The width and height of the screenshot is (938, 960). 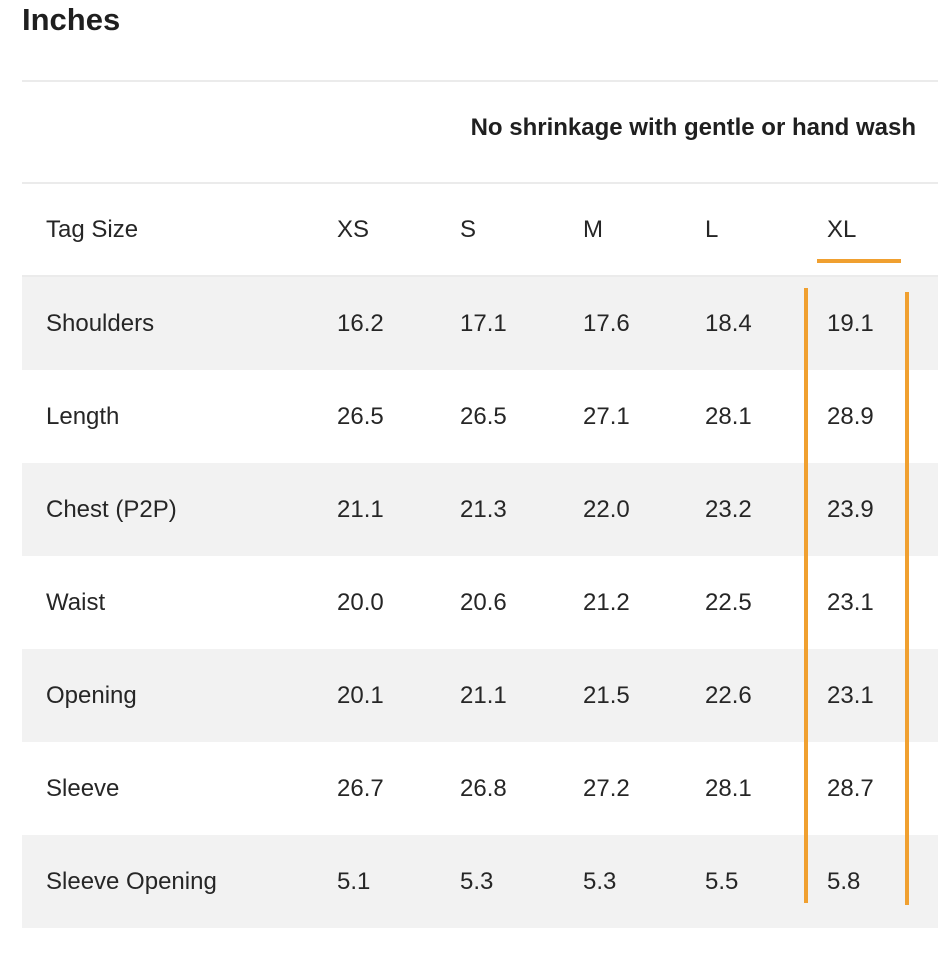 What do you see at coordinates (483, 509) in the screenshot?
I see `table-cell: 21.3` at bounding box center [483, 509].